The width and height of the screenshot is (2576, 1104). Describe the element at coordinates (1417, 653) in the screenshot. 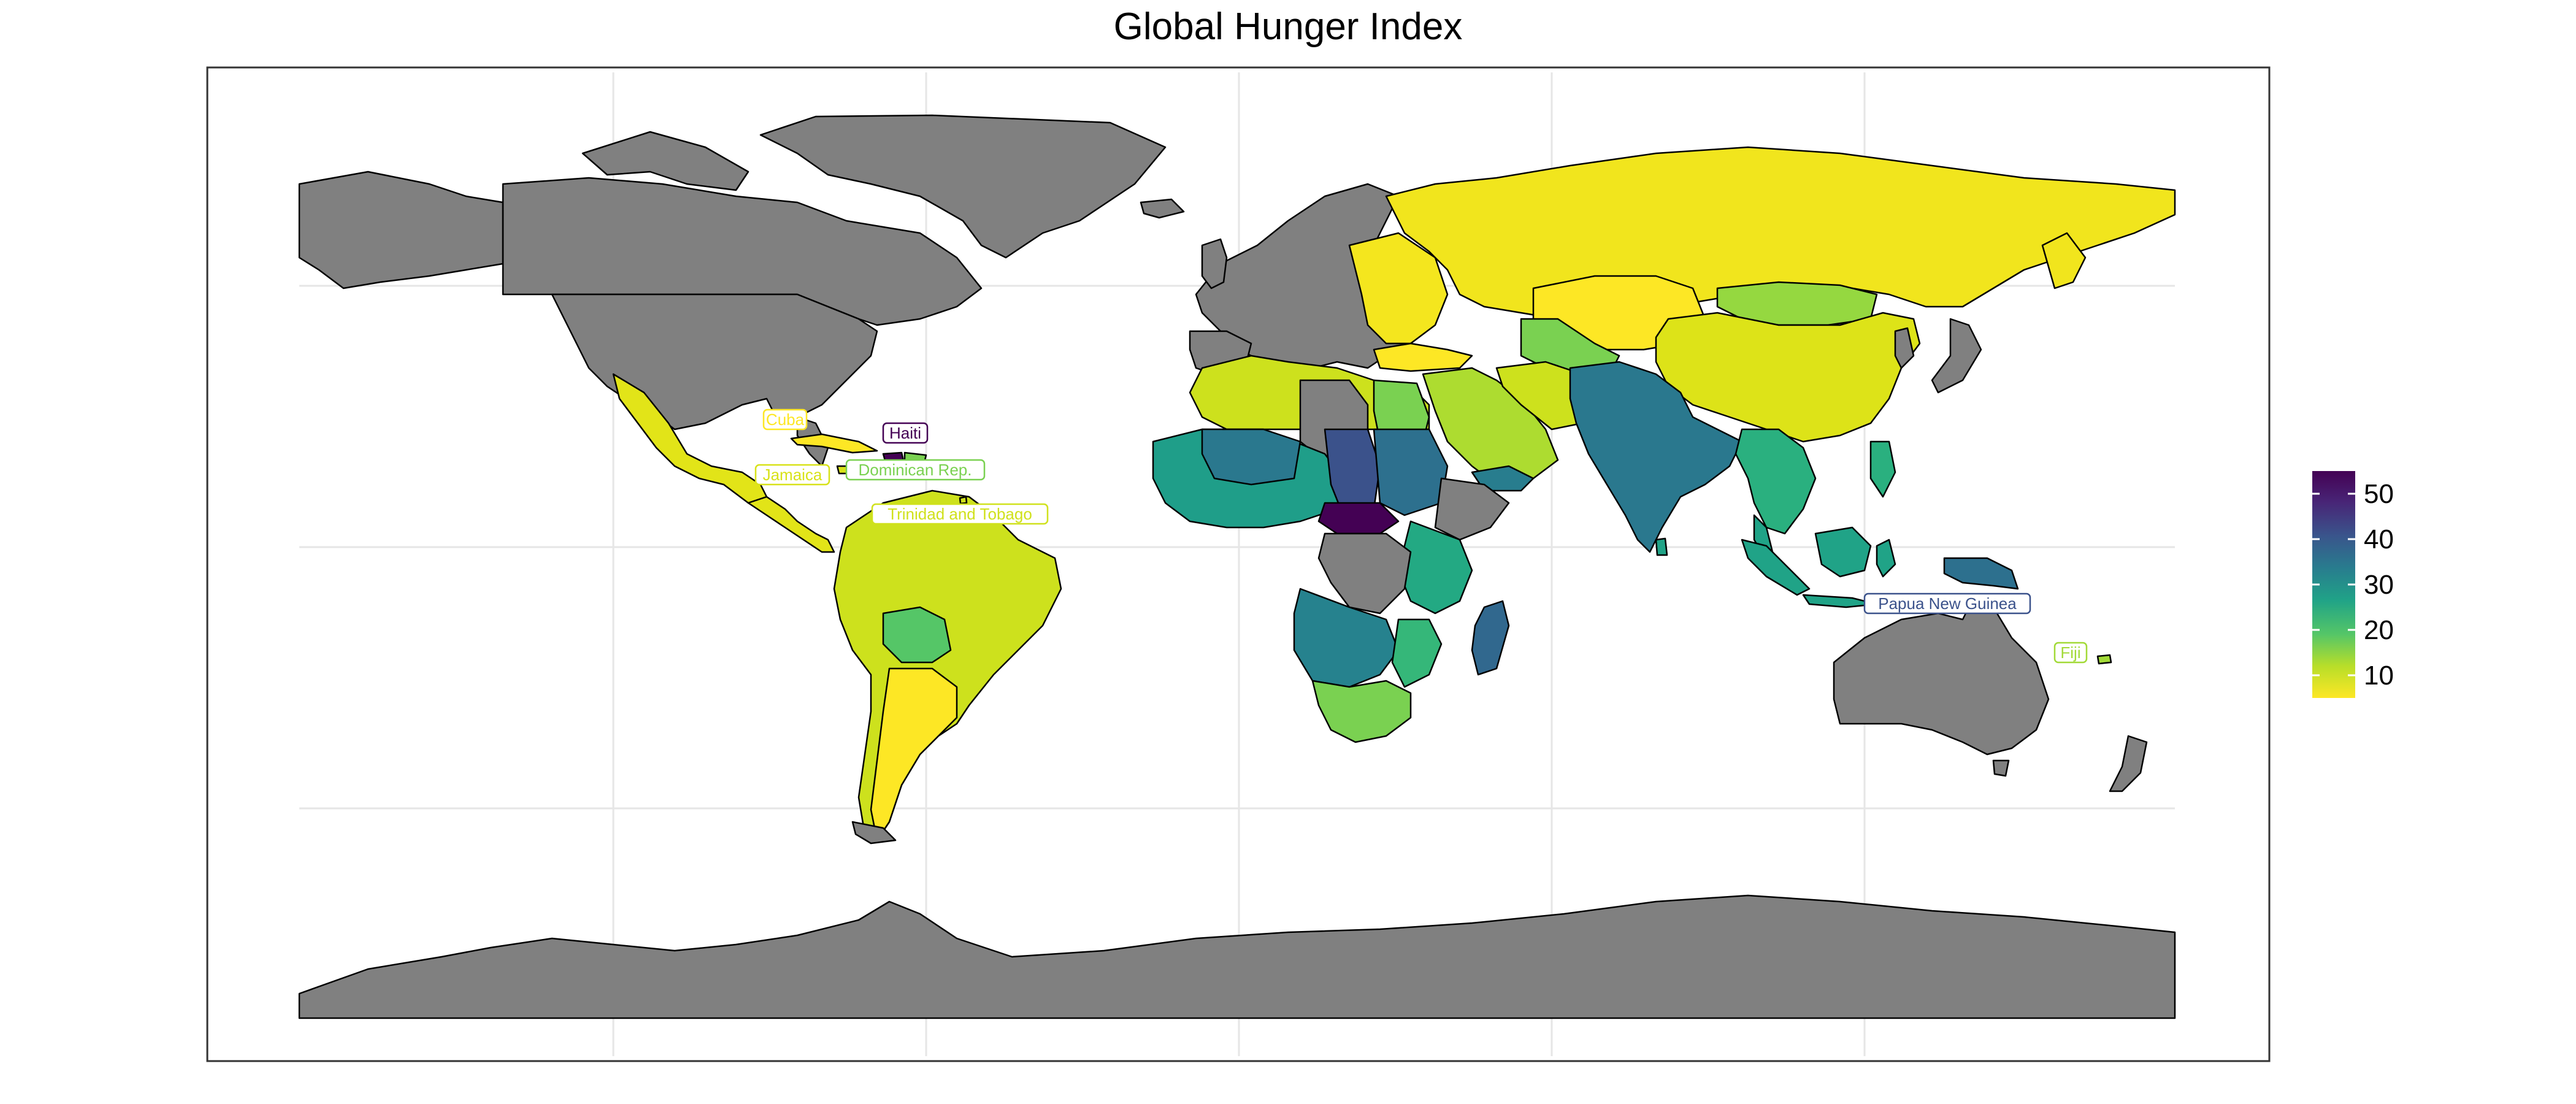

I see `mozambique` at that location.